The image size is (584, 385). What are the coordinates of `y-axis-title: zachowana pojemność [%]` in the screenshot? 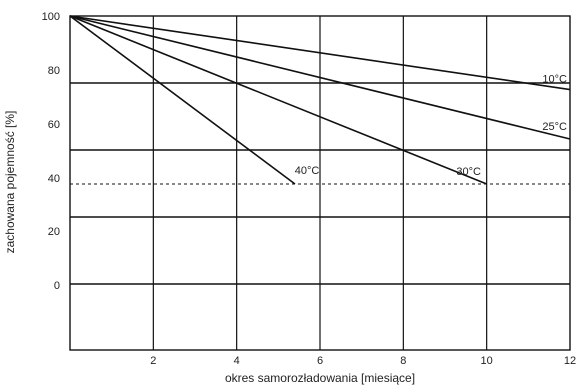 It's located at (10, 182).